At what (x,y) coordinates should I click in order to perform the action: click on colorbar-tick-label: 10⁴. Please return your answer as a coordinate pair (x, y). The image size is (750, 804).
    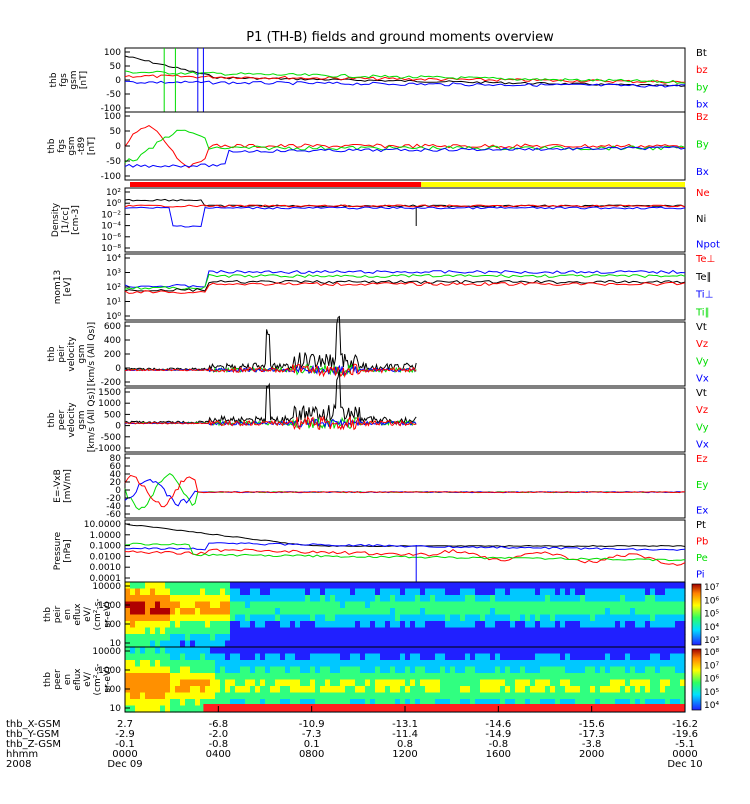
    Looking at the image, I should click on (711, 628).